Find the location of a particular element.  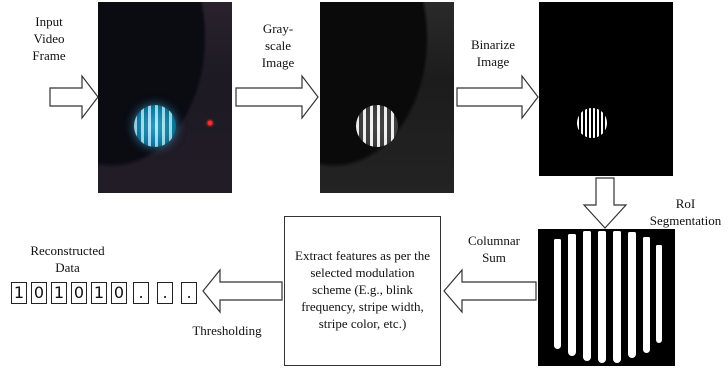

thresholding-label: Thresholding is located at coordinates (227, 330).